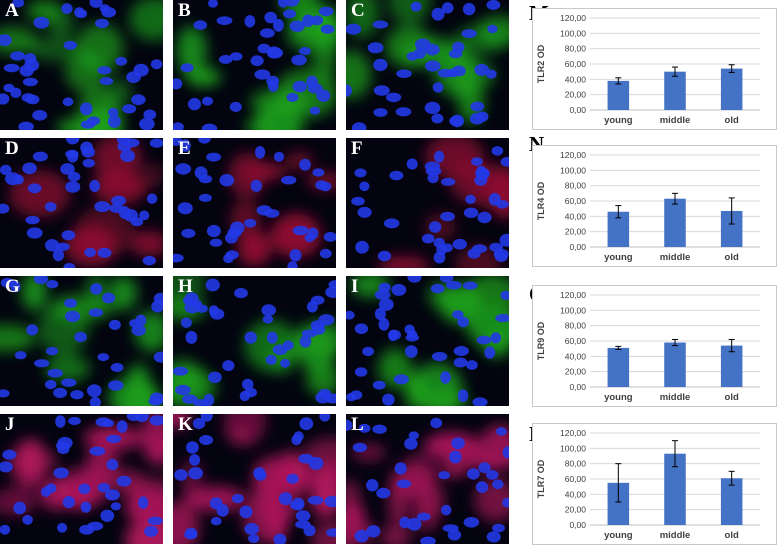 The height and width of the screenshot is (550, 777). I want to click on y-axis-label: TLR7 OD, so click(541, 478).